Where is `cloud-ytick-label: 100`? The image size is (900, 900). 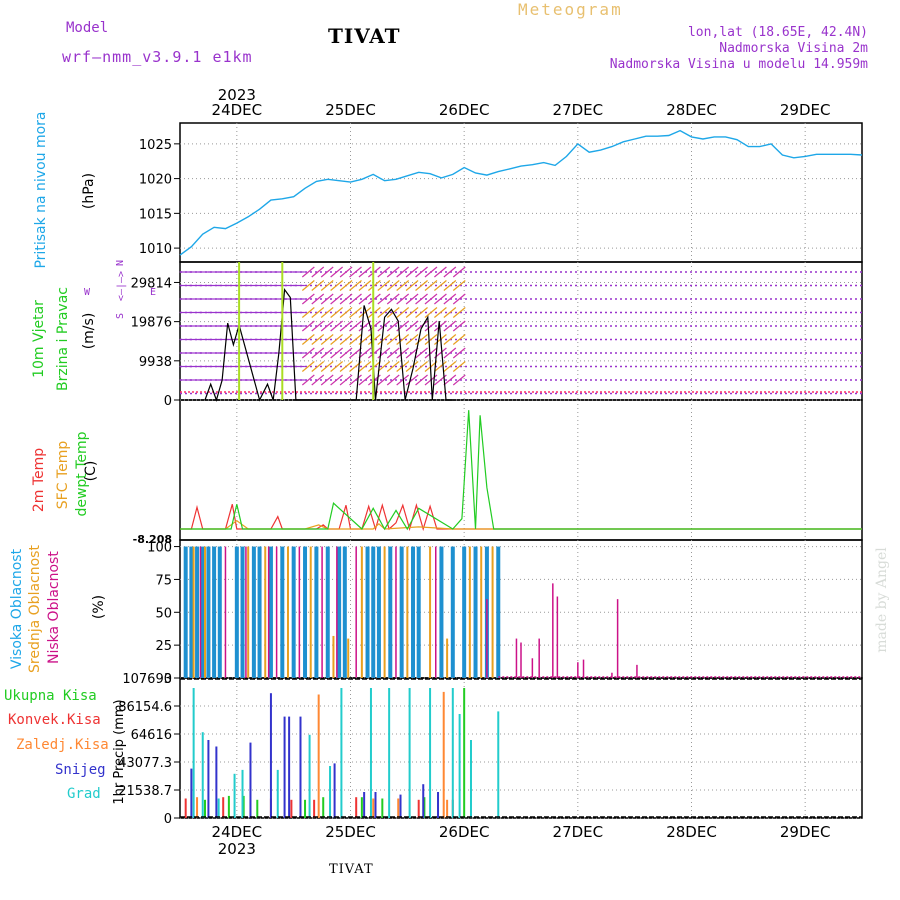 cloud-ytick-label: 100 is located at coordinates (159, 548).